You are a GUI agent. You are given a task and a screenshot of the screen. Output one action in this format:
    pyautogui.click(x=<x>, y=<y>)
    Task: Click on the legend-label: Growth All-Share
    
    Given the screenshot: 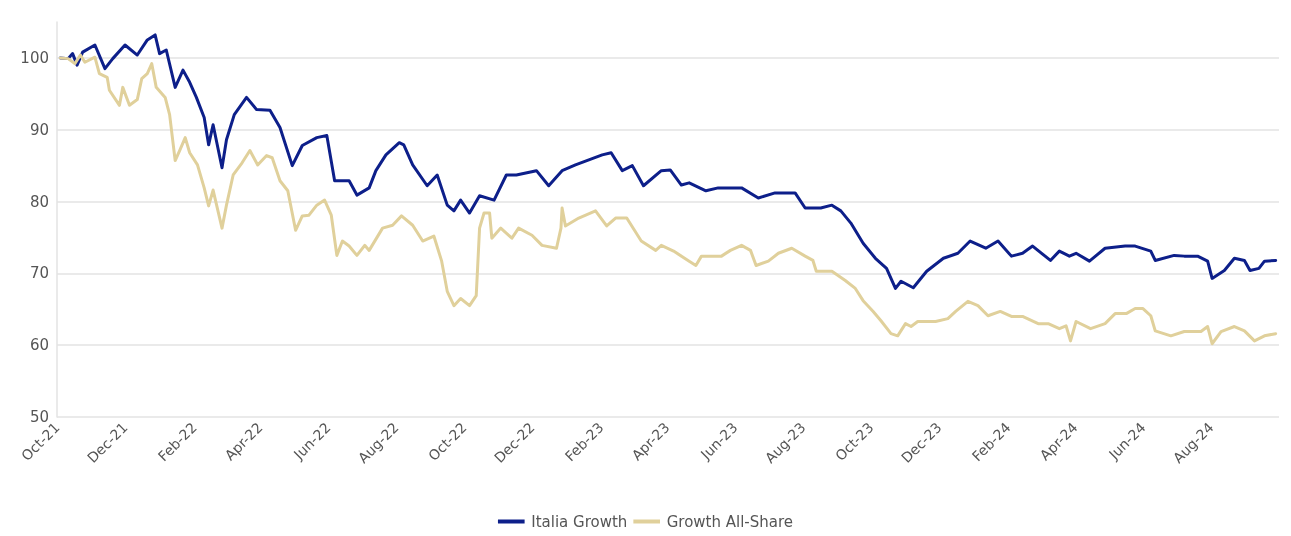 What is the action you would take?
    pyautogui.click(x=730, y=521)
    